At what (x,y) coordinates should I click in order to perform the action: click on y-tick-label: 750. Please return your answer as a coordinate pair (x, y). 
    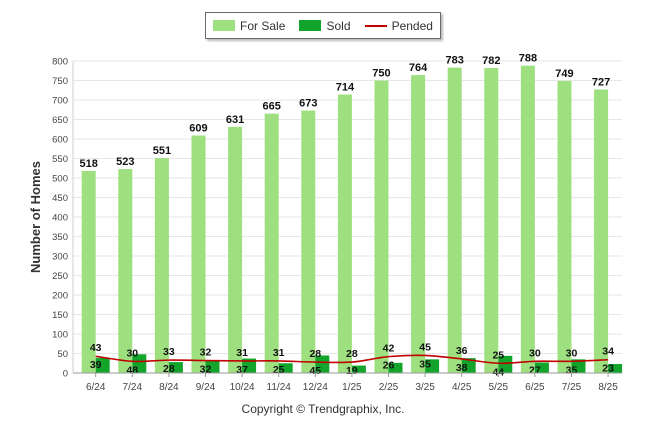
    Looking at the image, I should click on (60, 81).